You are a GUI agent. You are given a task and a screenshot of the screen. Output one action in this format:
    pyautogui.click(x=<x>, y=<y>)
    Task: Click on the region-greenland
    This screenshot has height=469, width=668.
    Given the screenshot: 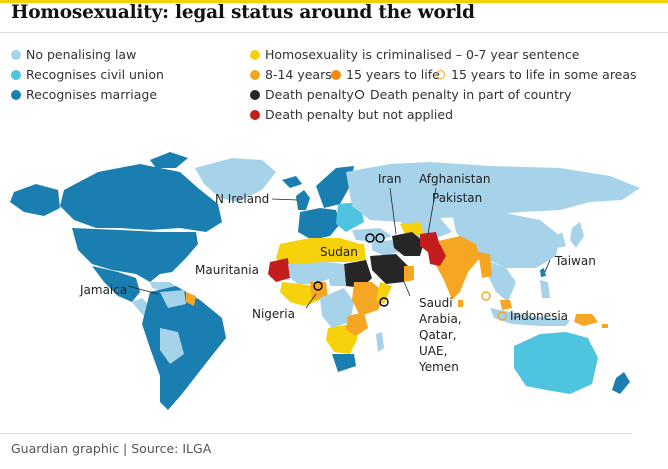 What is the action you would take?
    pyautogui.click(x=235, y=180)
    